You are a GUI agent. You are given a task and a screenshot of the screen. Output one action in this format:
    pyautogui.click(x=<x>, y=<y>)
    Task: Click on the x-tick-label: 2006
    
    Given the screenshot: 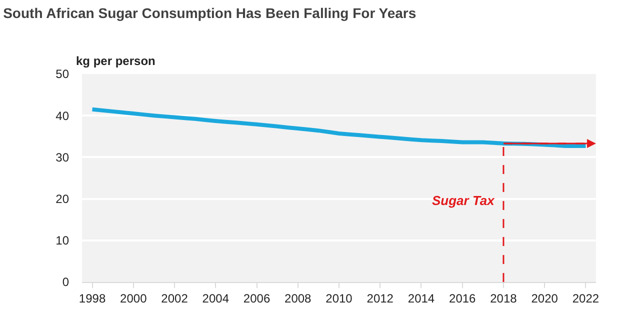 What is the action you would take?
    pyautogui.click(x=256, y=298)
    